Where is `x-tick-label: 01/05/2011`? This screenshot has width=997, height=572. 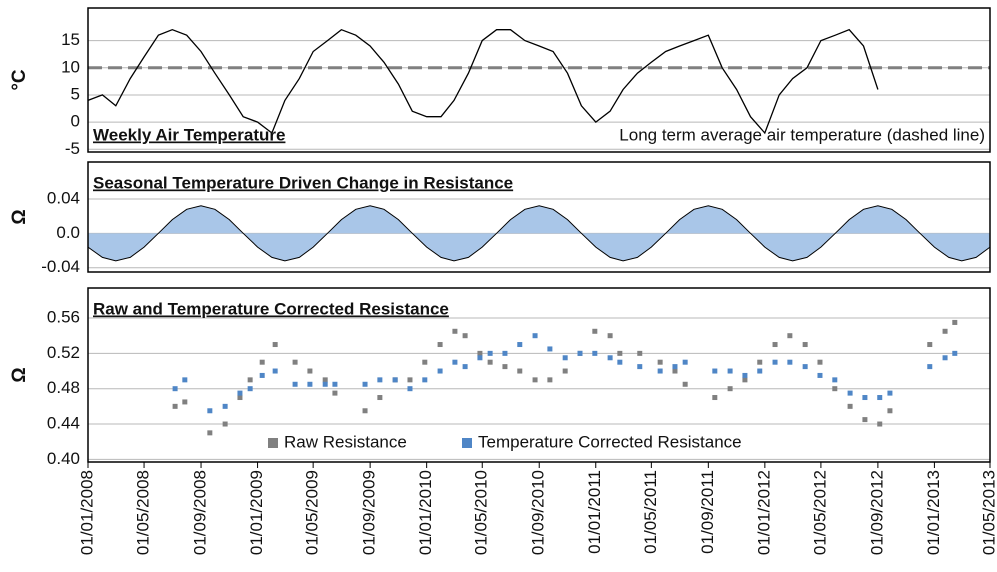 x-tick-label: 01/05/2011 is located at coordinates (650, 512).